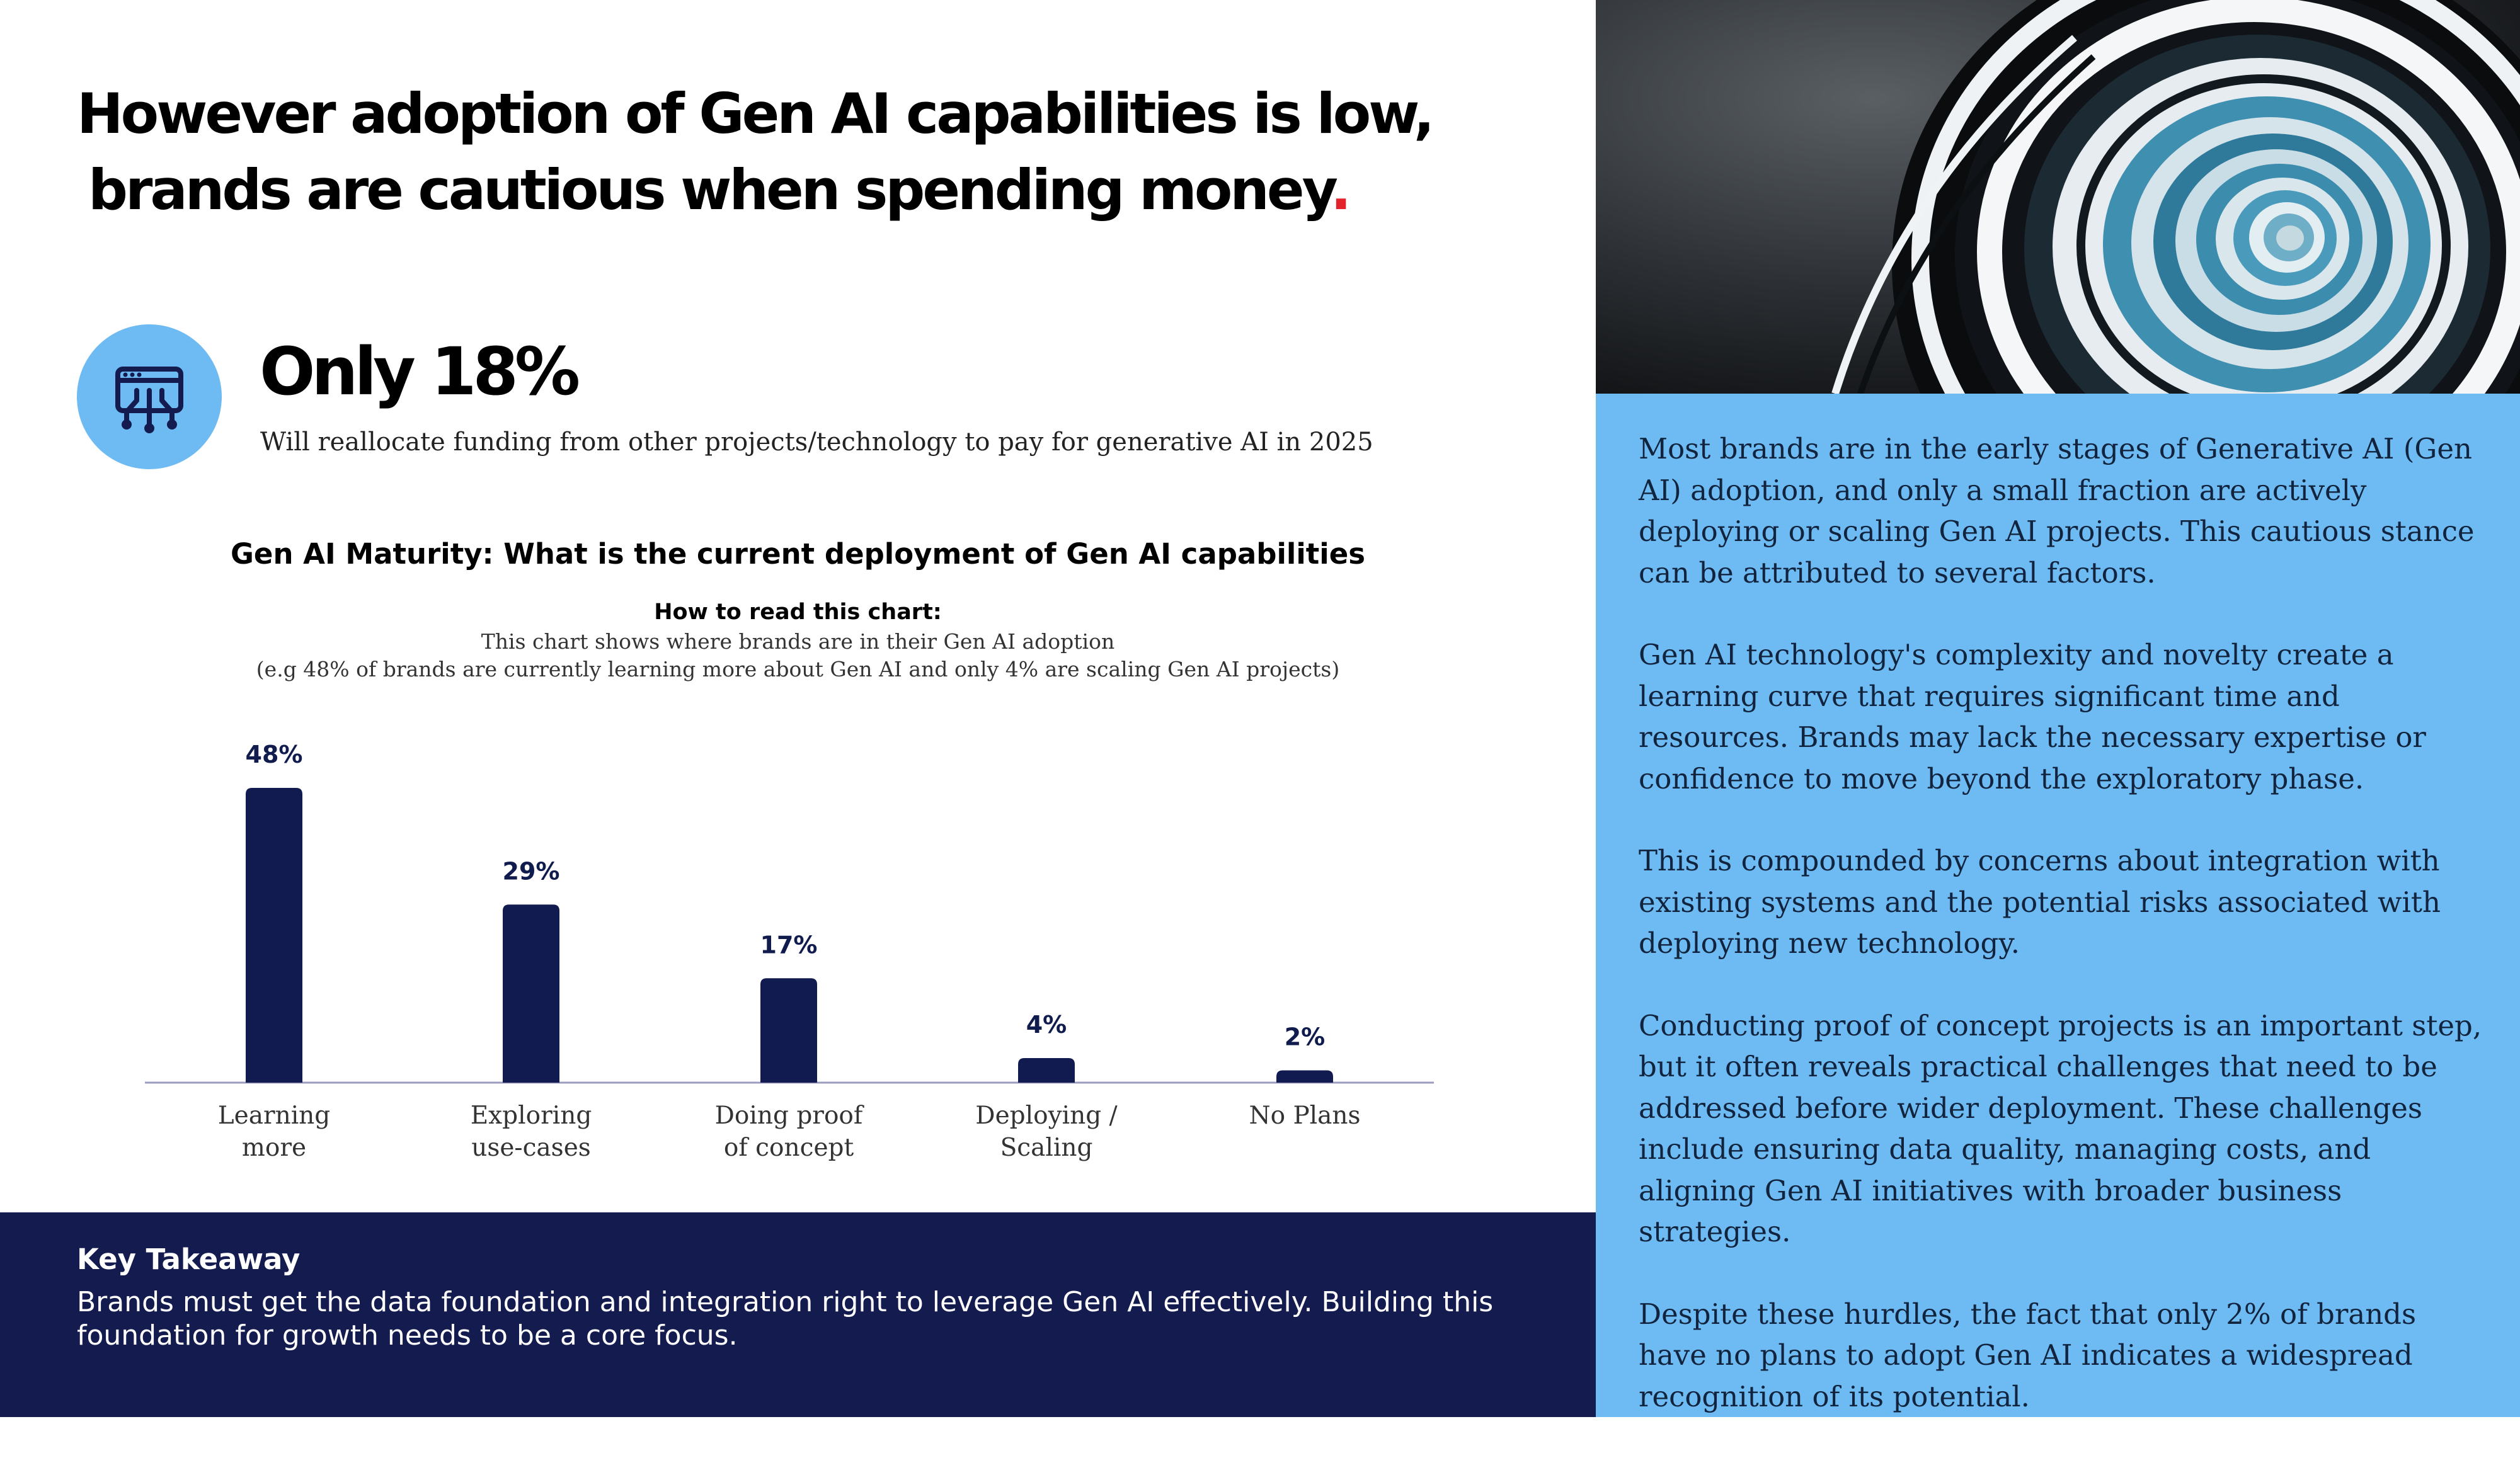 The height and width of the screenshot is (1458, 2520). What do you see at coordinates (531, 871) in the screenshot?
I see `data-label: 29%` at bounding box center [531, 871].